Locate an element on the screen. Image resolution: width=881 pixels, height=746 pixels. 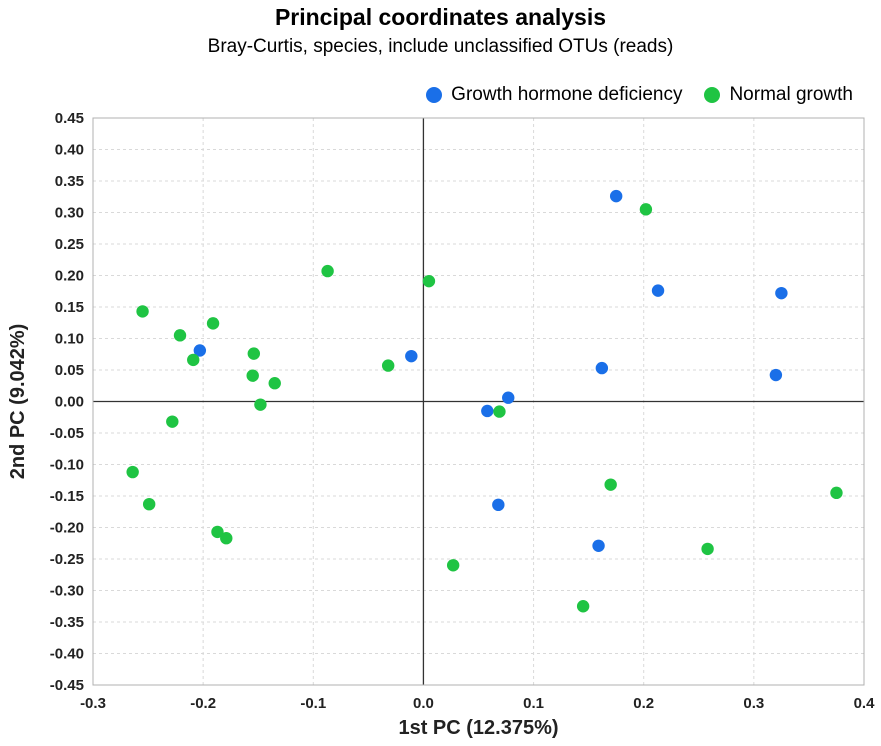
y-tick-label: 0.45 is located at coordinates (69, 118).